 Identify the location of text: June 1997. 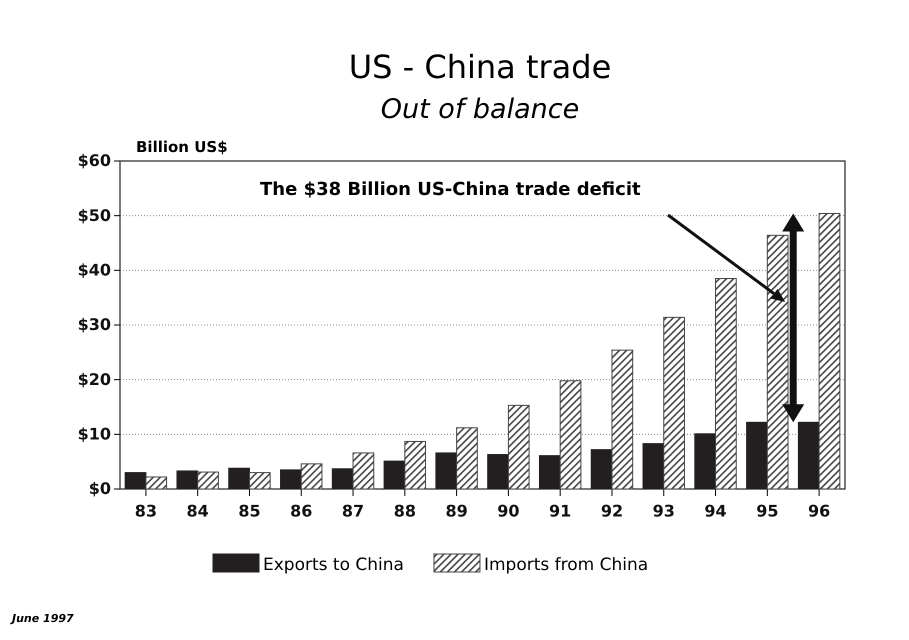
(42, 618).